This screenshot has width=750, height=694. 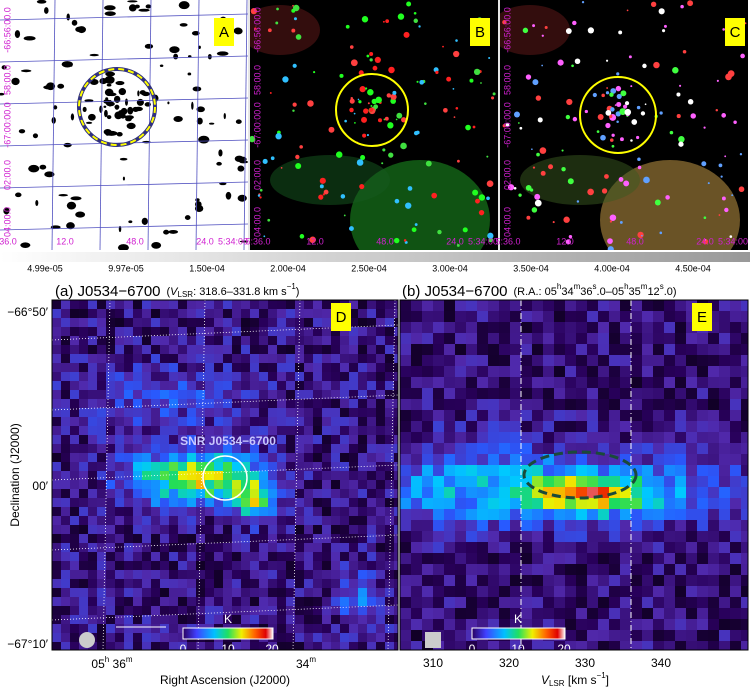 What do you see at coordinates (124, 59) in the screenshot?
I see `grid-line` at bounding box center [124, 59].